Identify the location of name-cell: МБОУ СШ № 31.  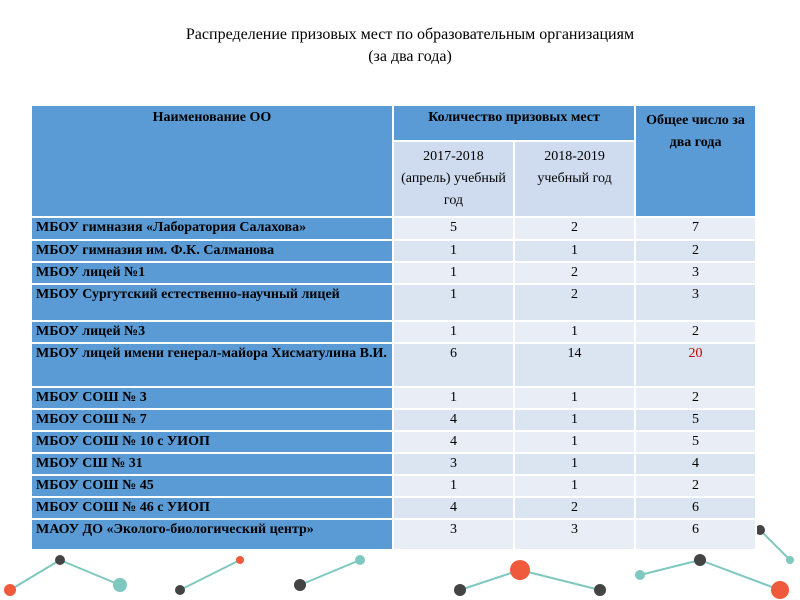
(212, 464).